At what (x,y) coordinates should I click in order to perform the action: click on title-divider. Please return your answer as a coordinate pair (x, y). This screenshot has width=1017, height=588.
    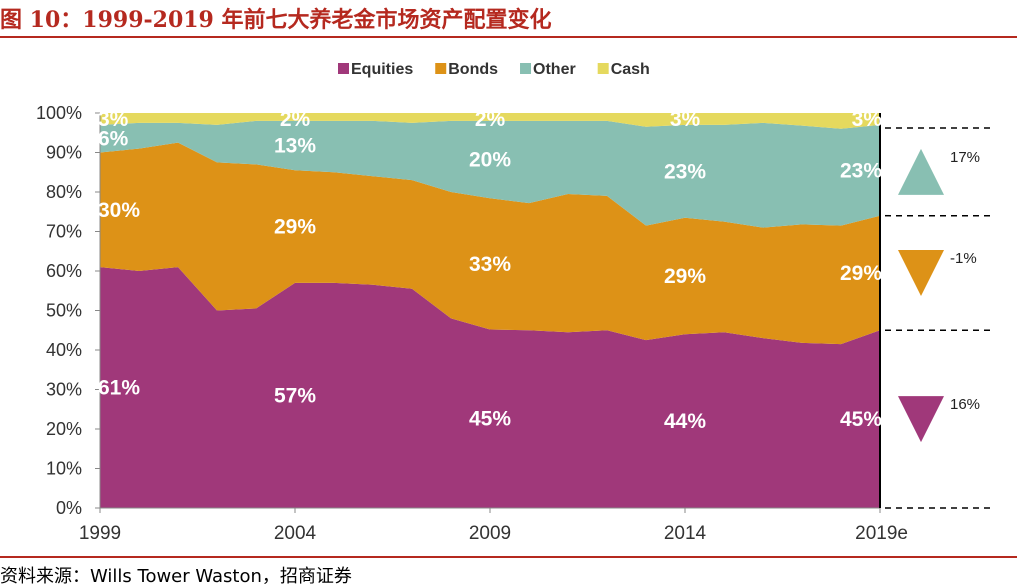
    Looking at the image, I should click on (508, 37).